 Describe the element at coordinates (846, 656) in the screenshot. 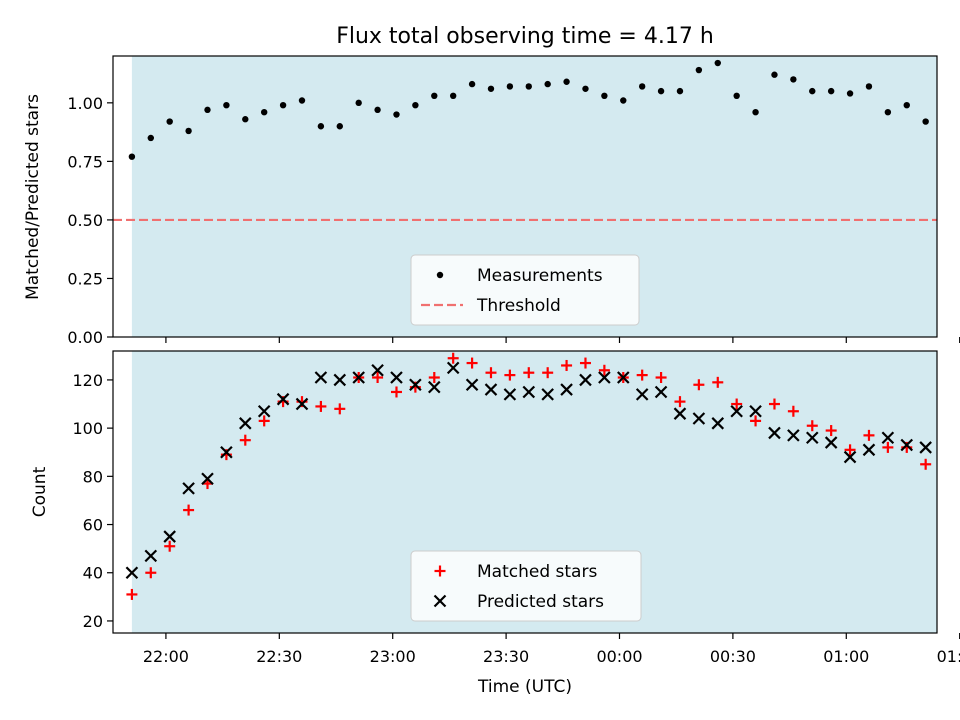

I see `x-tick-label: 01:00` at that location.